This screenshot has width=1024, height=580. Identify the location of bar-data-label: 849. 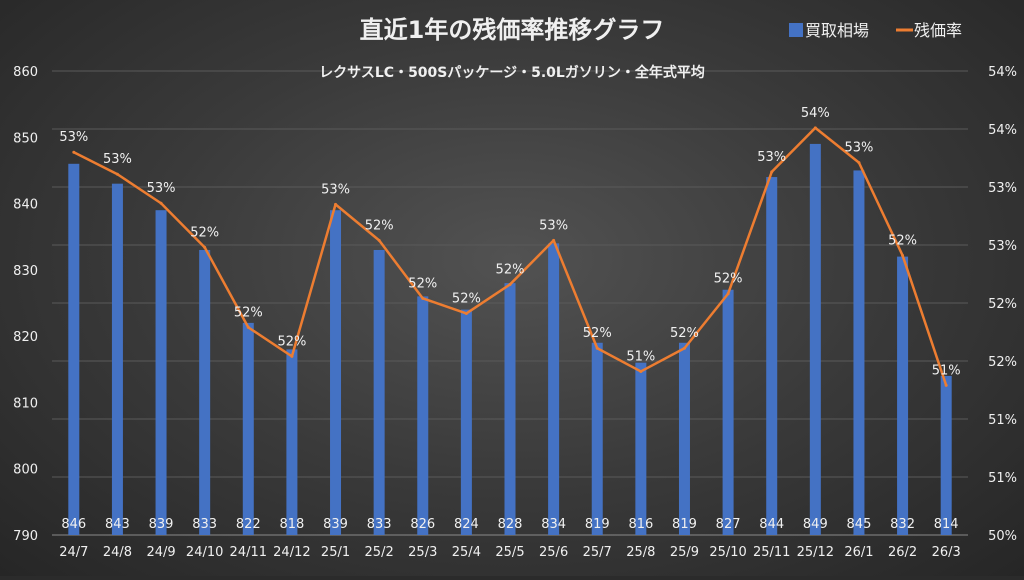
(815, 524).